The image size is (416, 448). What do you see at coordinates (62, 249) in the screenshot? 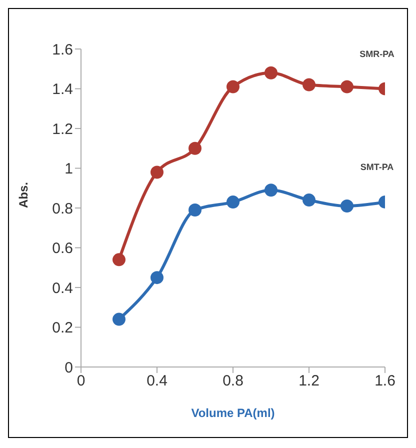
I see `y-tick-label: 0.6` at bounding box center [62, 249].